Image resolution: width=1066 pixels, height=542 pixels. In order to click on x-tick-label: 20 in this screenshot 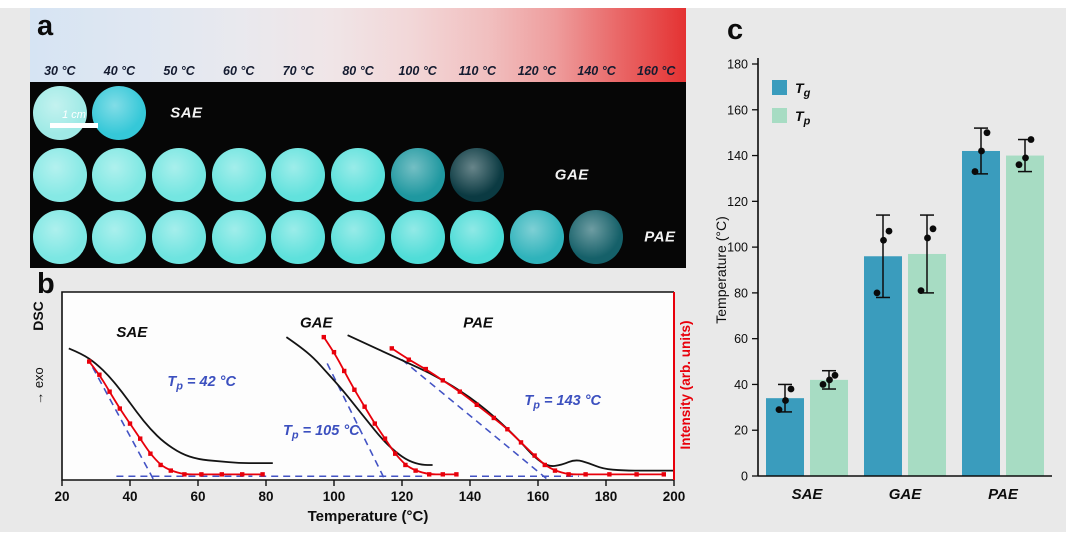, I will do `click(61, 496)`.